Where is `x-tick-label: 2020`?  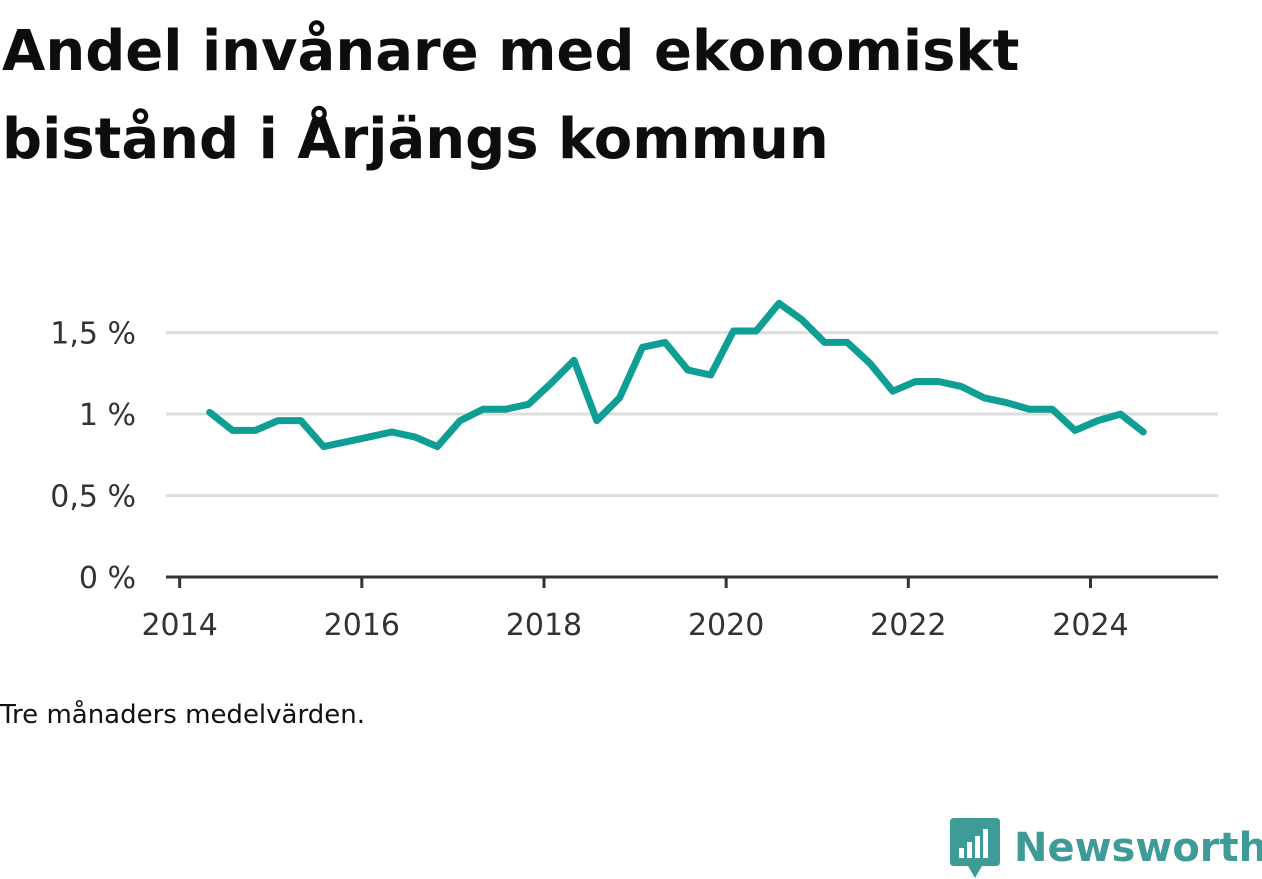
x-tick-label: 2020 is located at coordinates (726, 625).